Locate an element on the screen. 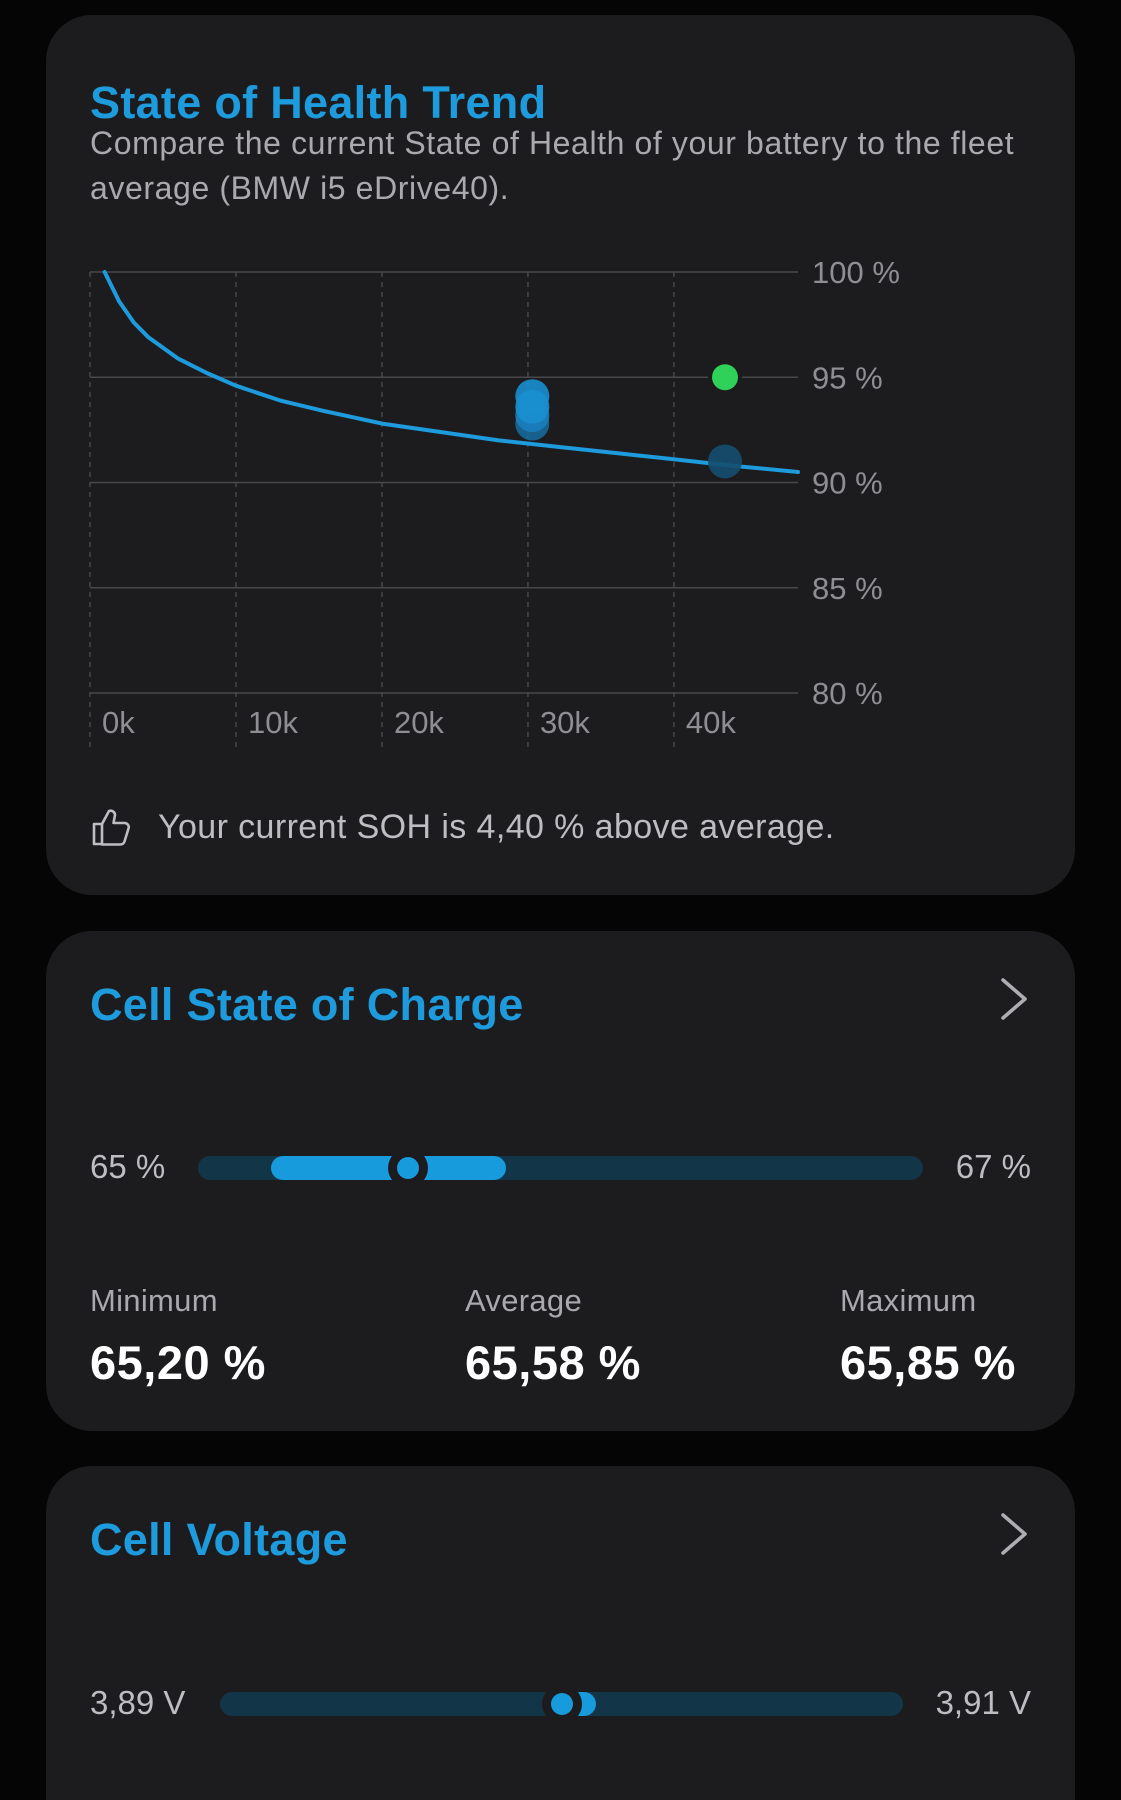 The width and height of the screenshot is (1121, 1800). voltage-range-min: 3,89 V is located at coordinates (138, 1702).